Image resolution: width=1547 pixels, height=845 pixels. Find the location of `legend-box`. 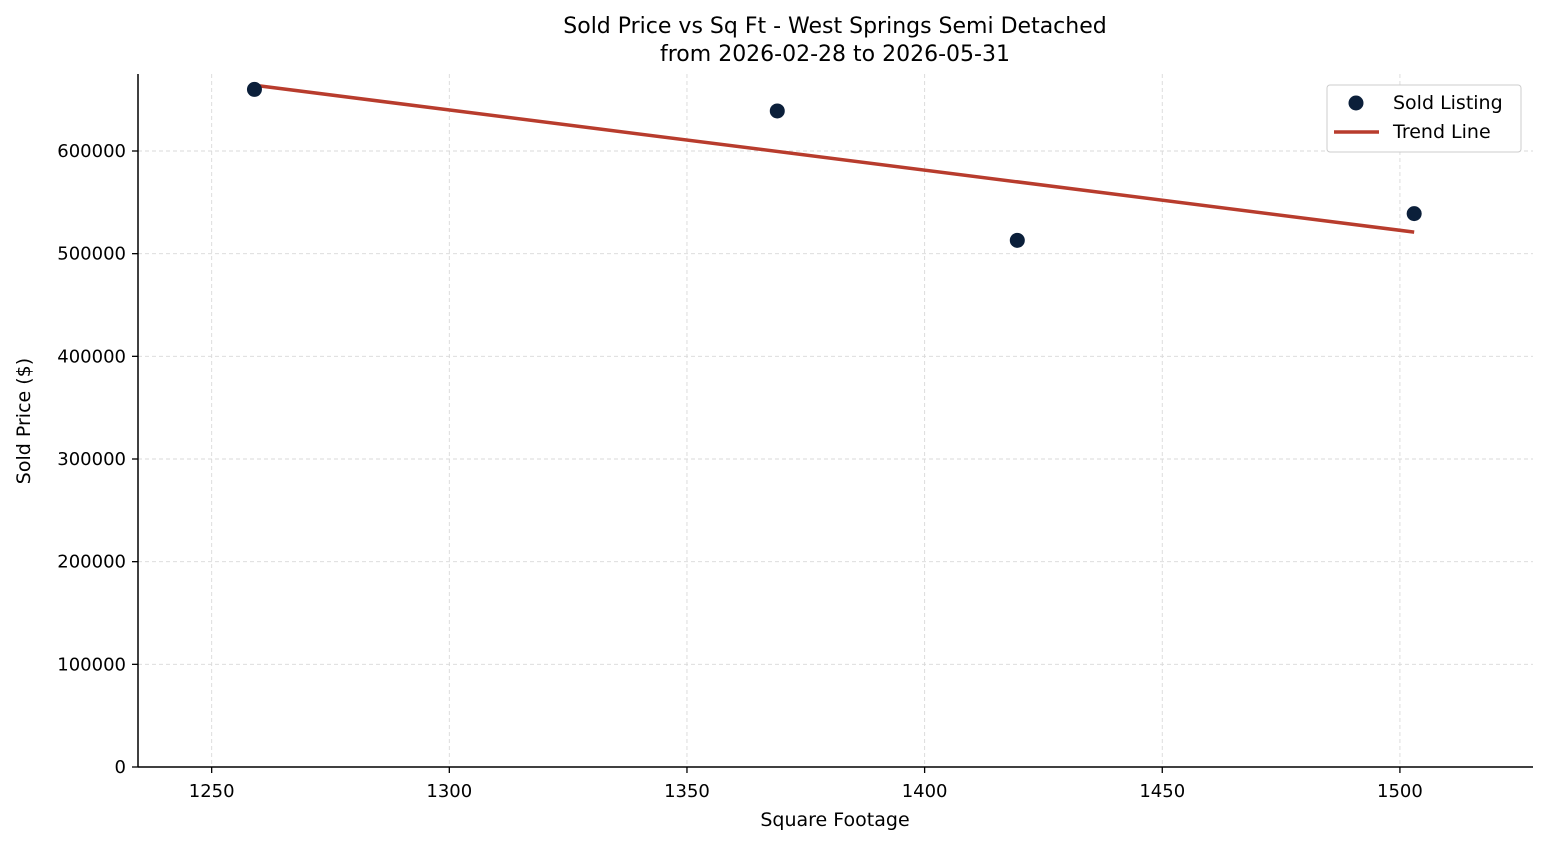

legend-box is located at coordinates (1424, 118).